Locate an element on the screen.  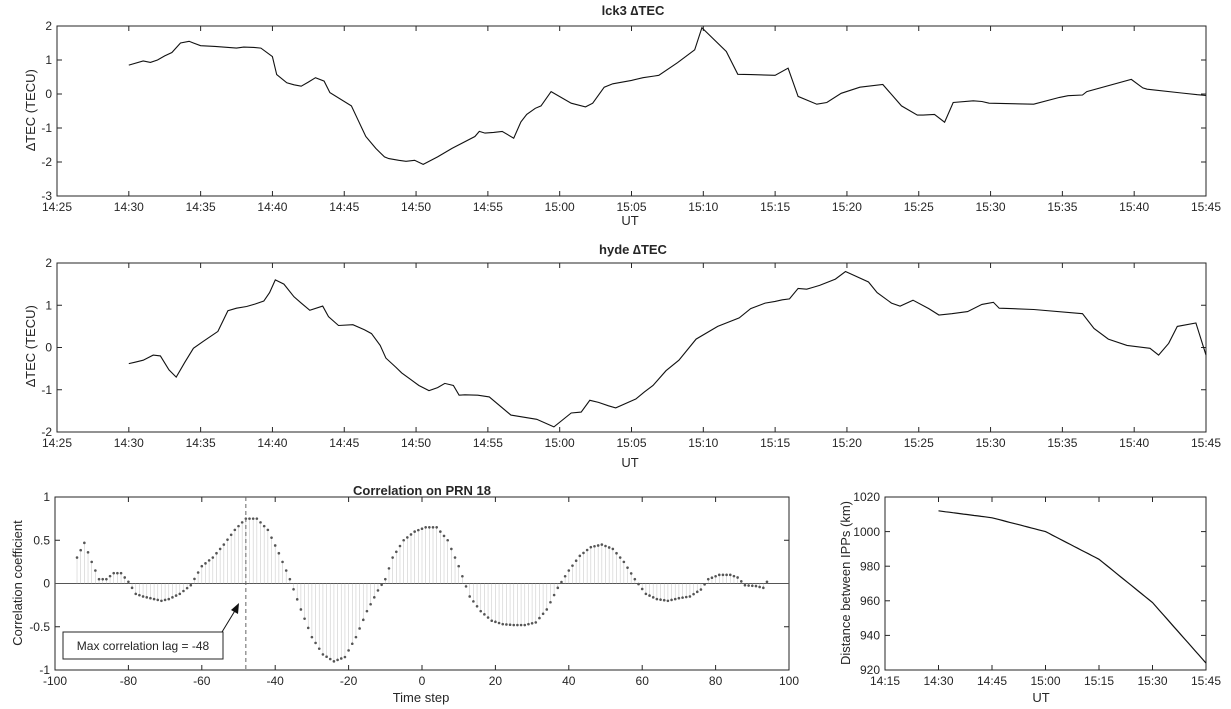
correlation-ytick-label: -0.5 is located at coordinates (39, 627).